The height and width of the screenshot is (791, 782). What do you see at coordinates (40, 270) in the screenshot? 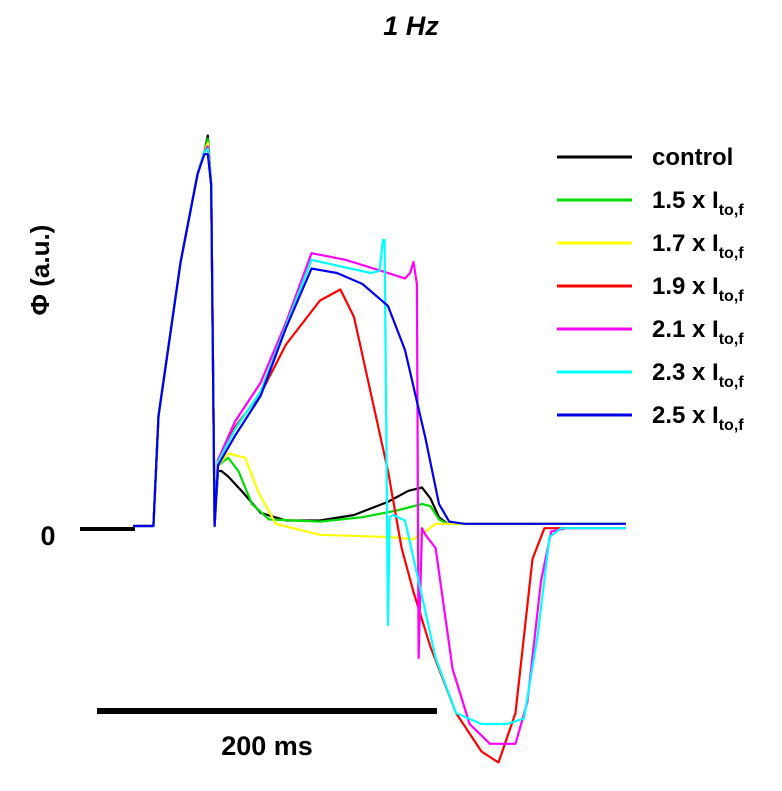
I see `y-axis-label: Φ (a.u.)` at bounding box center [40, 270].